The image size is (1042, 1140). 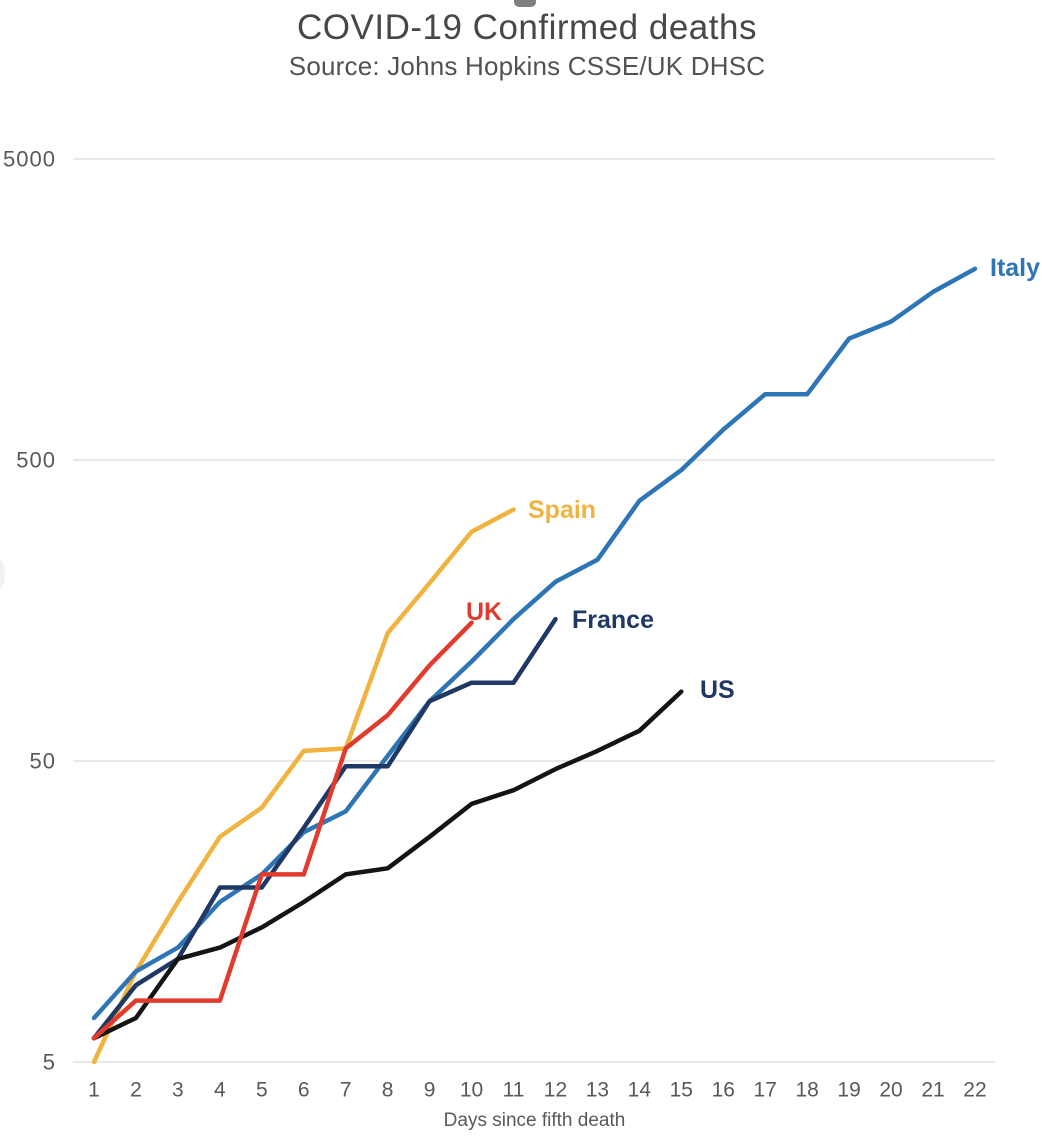 What do you see at coordinates (562, 510) in the screenshot?
I see `series-label-spain: Spain` at bounding box center [562, 510].